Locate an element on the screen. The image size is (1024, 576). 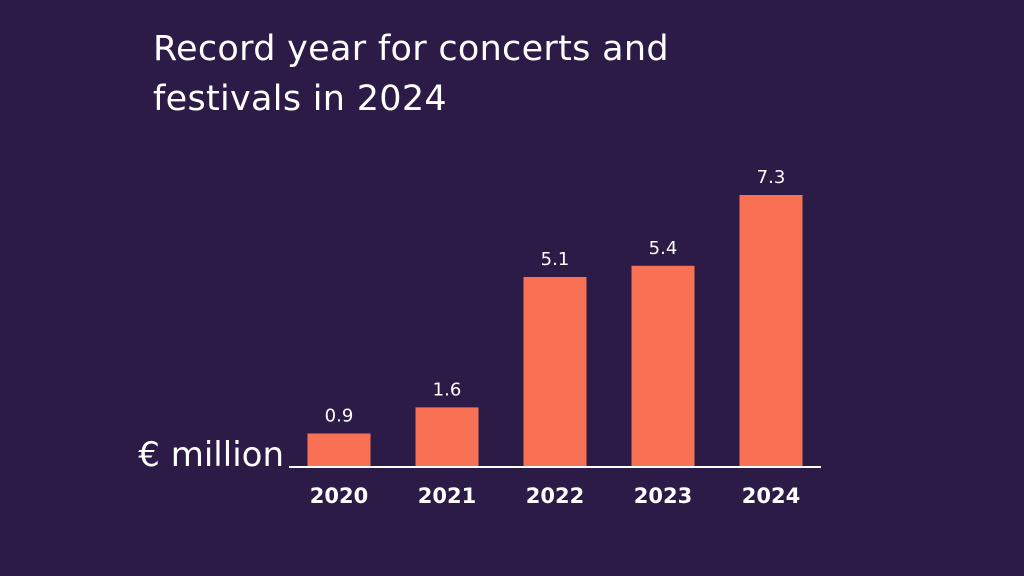
bar-2022 is located at coordinates (555, 371).